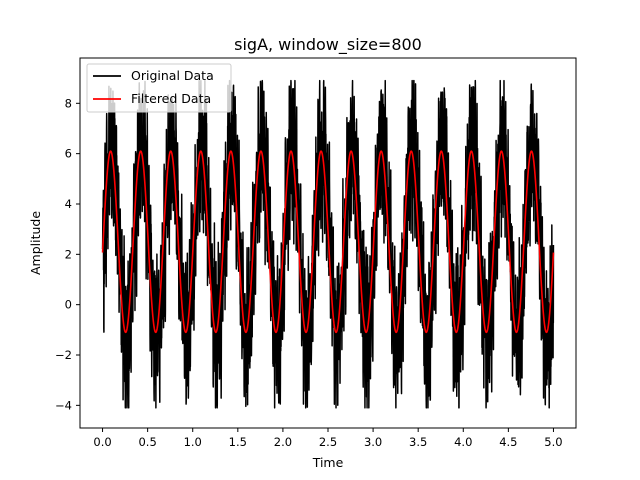 The image size is (640, 480). I want to click on x-axis-label: Time, so click(328, 462).